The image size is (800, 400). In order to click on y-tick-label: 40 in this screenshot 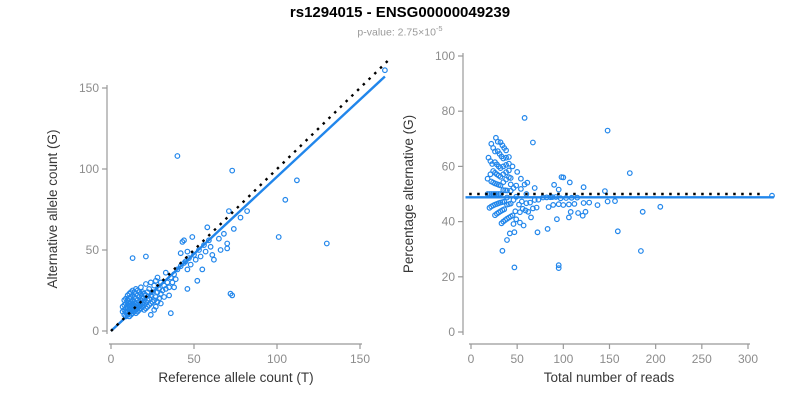, I will do `click(449, 222)`.